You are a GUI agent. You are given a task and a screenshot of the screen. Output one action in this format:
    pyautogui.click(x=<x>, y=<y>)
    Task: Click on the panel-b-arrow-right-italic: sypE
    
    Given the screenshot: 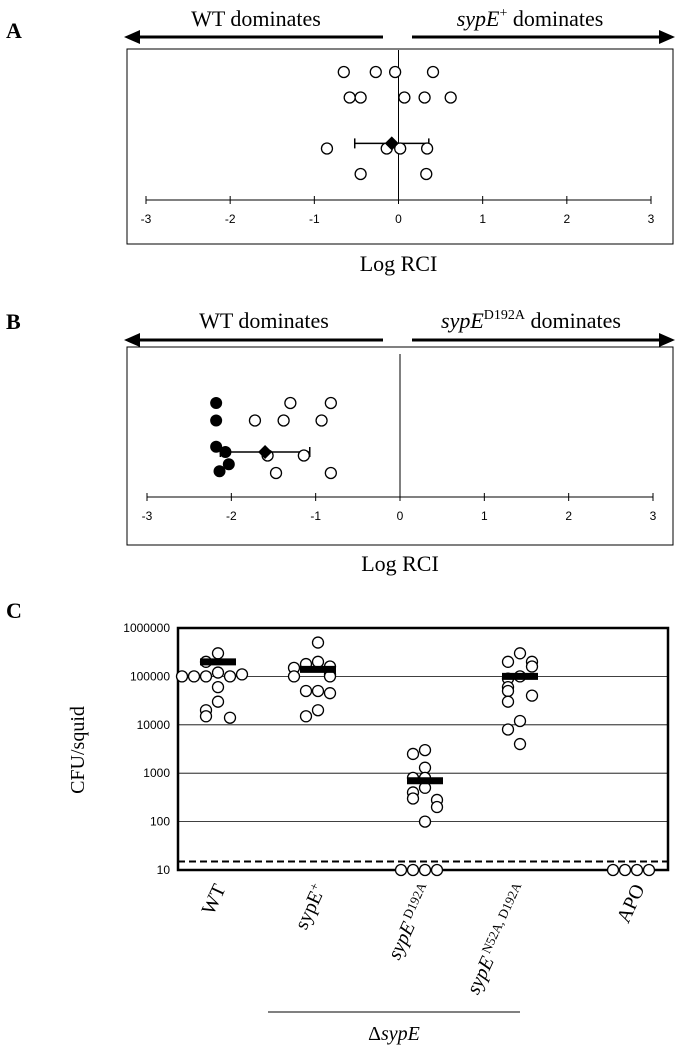 What is the action you would take?
    pyautogui.click(x=462, y=320)
    